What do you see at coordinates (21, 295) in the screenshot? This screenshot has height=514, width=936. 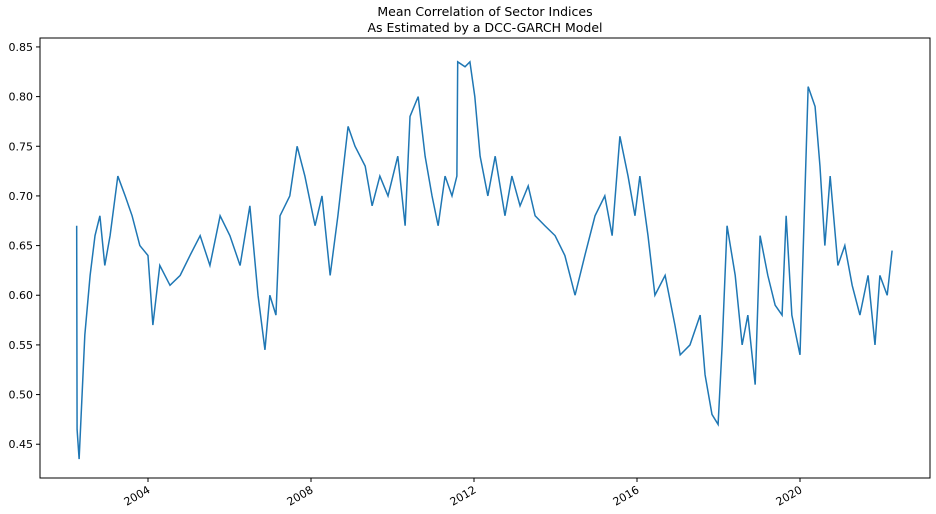 I see `y-tick-label: 0.60` at bounding box center [21, 295].